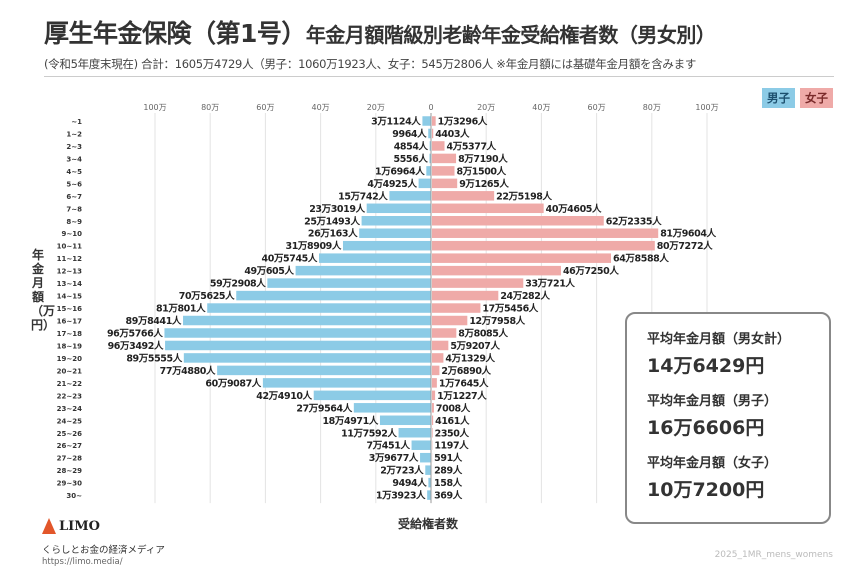  I want to click on data-label-male: 9494人, so click(409, 483).